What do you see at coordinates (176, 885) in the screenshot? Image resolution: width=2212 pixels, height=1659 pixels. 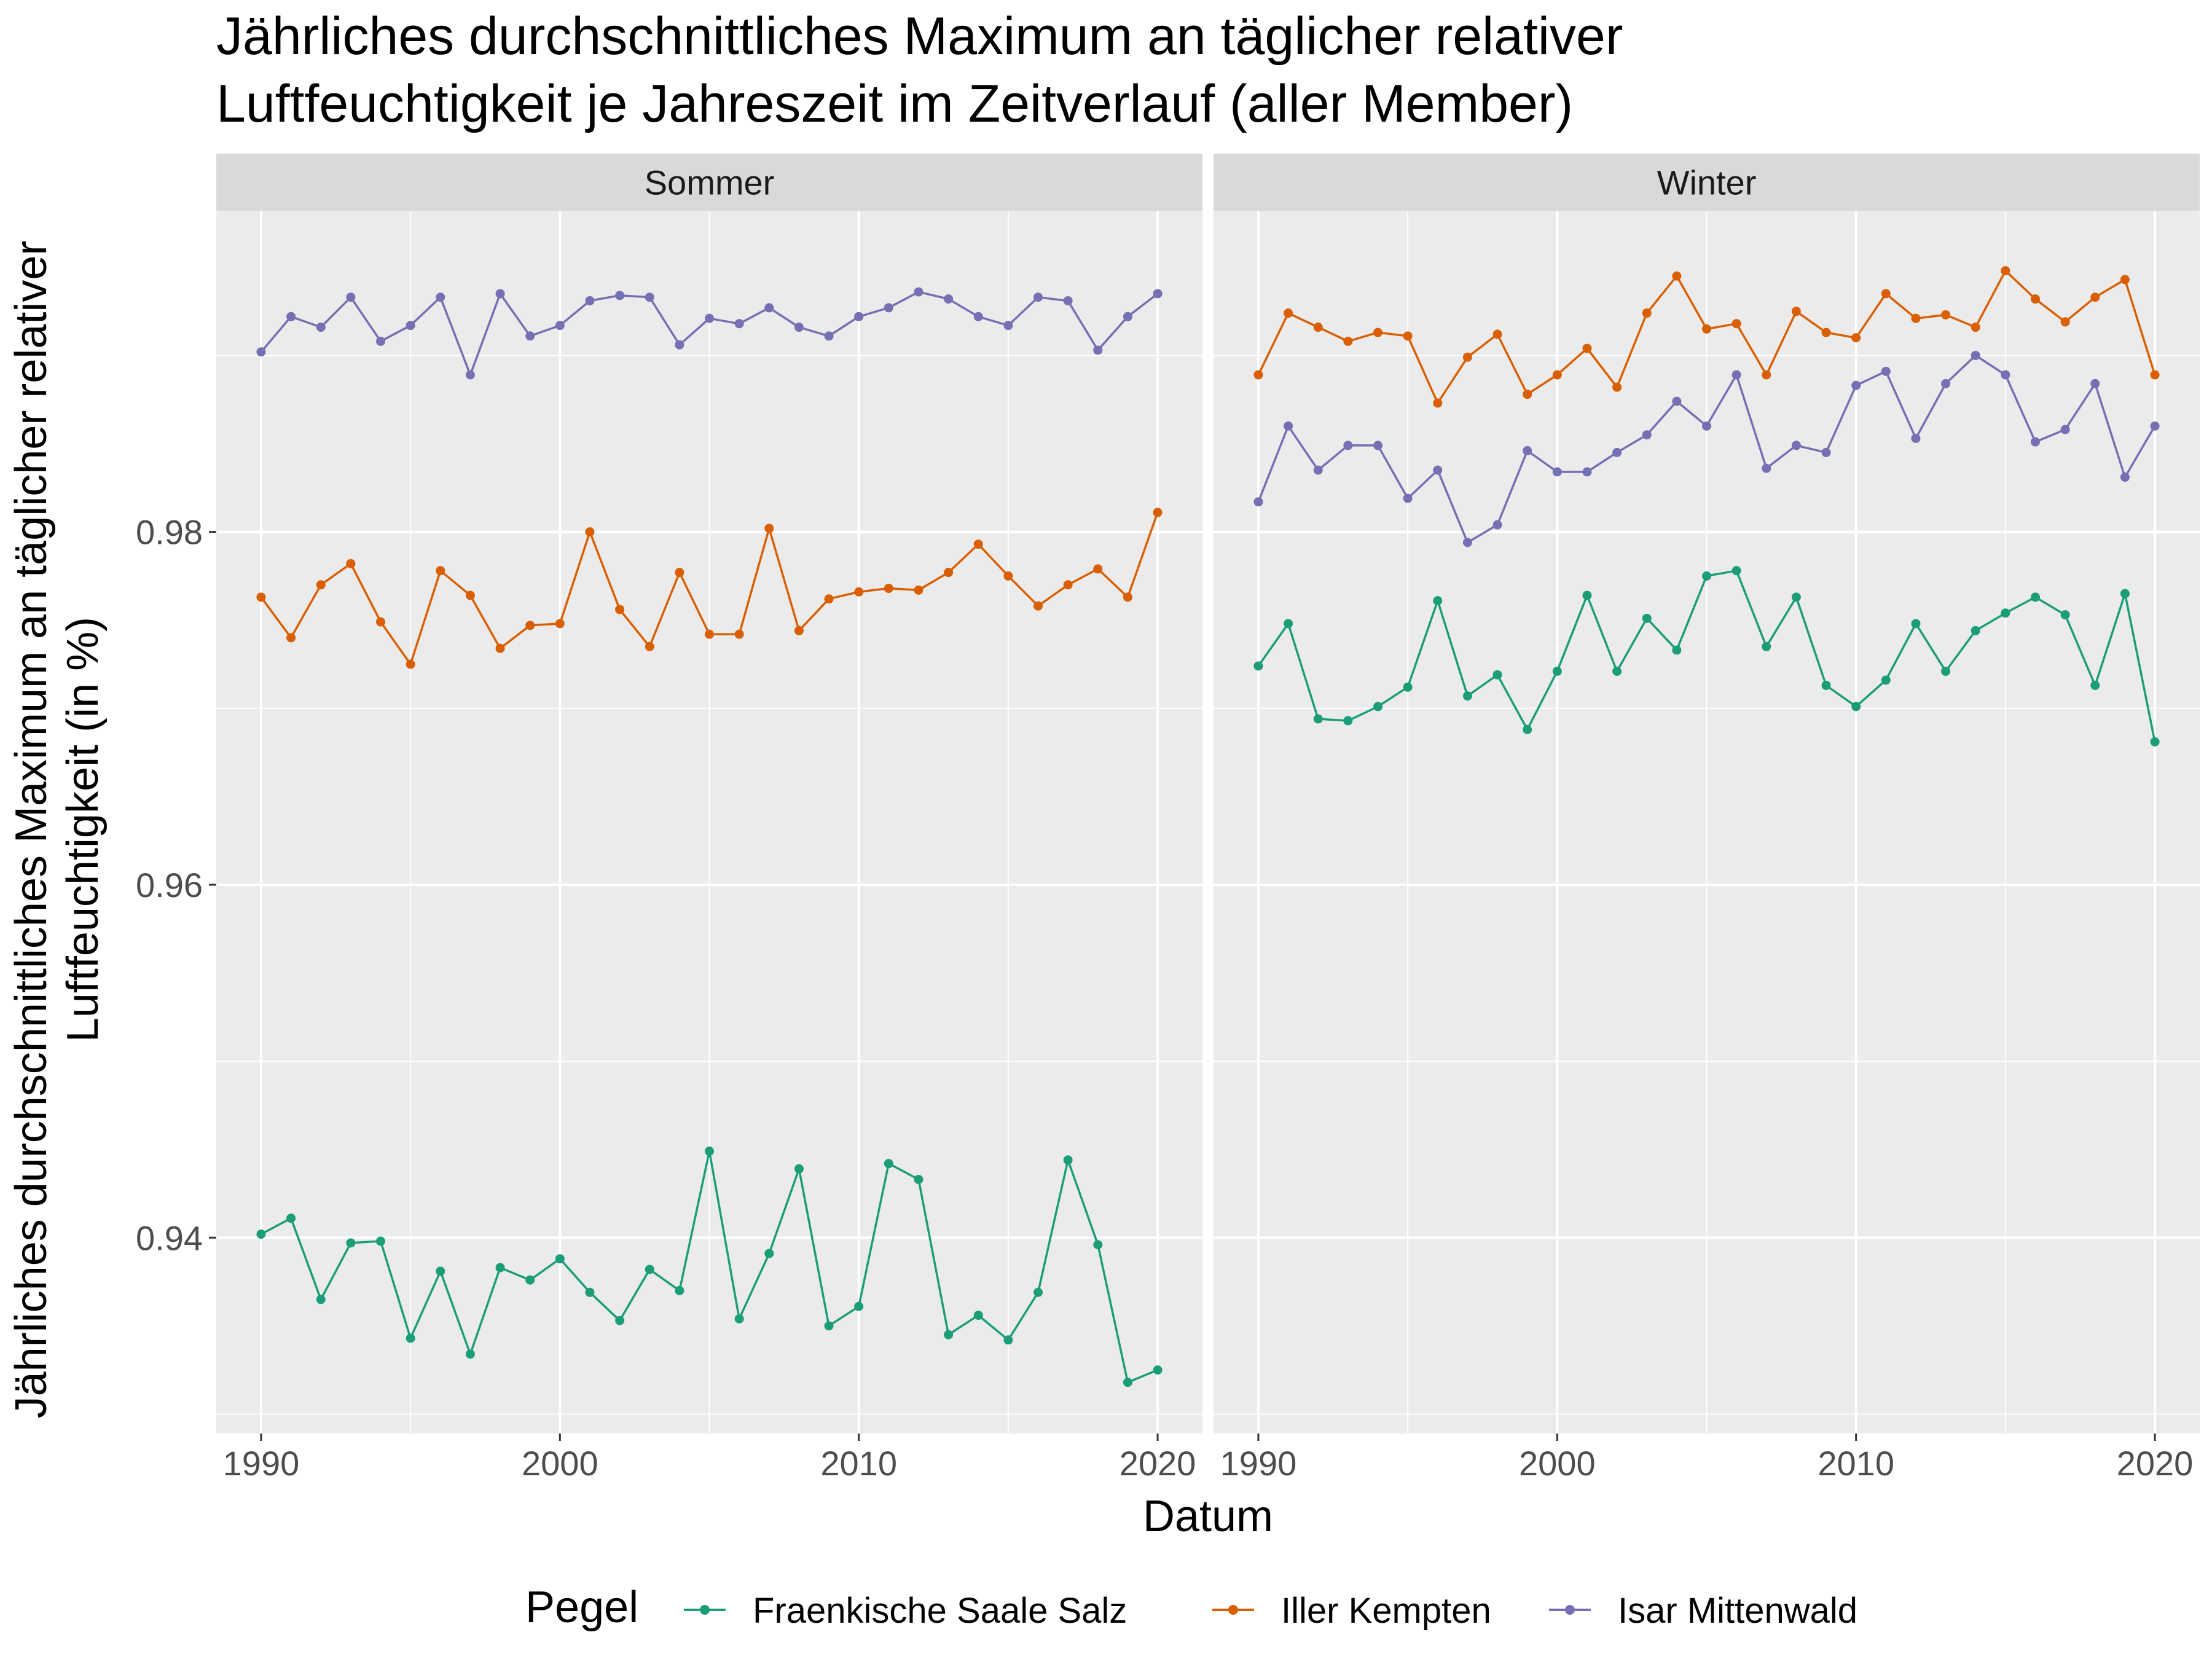 I see `y-axis: 0.94 0.96 0.98` at bounding box center [176, 885].